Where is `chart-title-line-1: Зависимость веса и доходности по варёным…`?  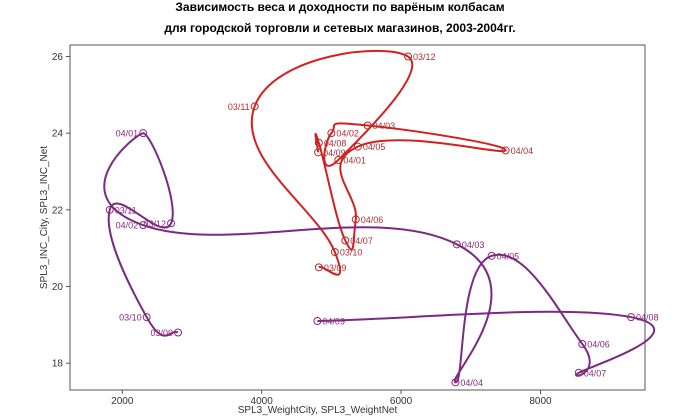 chart-title-line-1: Зависимость веса и доходности по варёным… is located at coordinates (340, 7).